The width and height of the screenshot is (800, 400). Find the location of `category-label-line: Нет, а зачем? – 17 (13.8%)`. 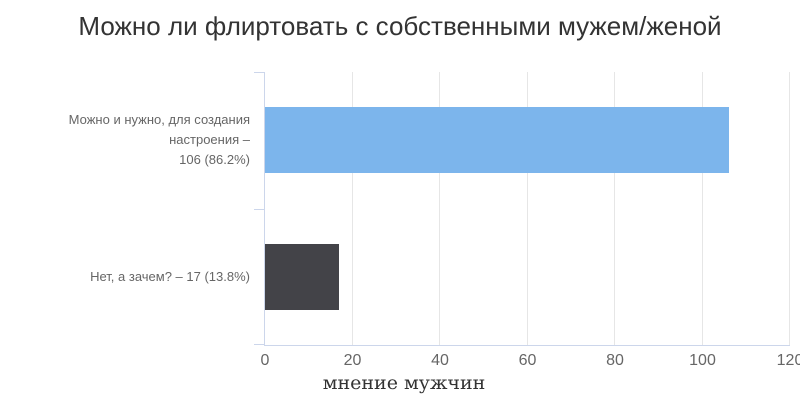

category-label-line: Нет, а зачем? – 17 (13.8%) is located at coordinates (170, 276).